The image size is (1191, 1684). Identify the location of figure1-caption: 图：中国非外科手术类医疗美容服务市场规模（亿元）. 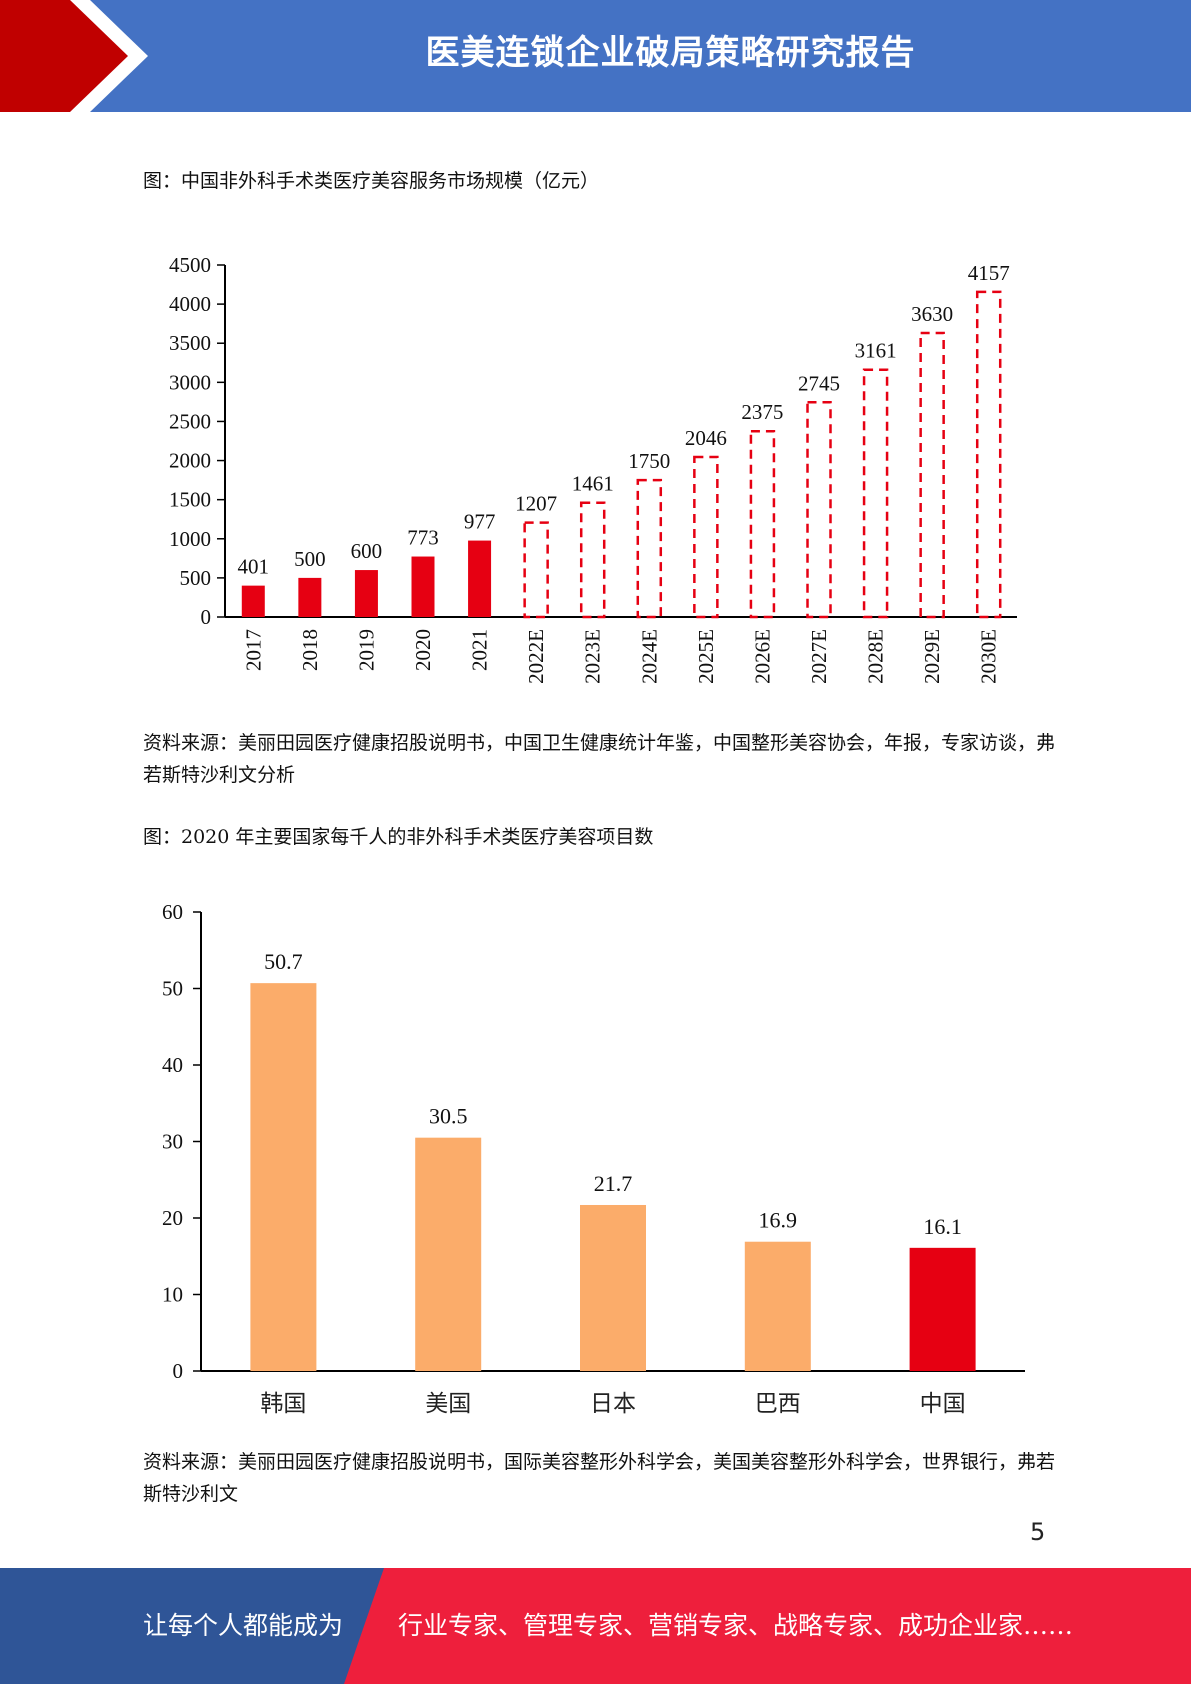
(371, 181).